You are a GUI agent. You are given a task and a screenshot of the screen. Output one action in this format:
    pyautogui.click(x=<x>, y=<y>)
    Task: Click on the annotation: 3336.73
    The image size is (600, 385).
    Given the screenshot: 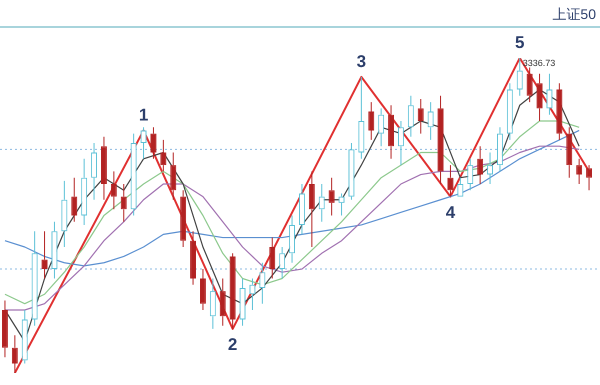 What is the action you would take?
    pyautogui.click(x=539, y=63)
    